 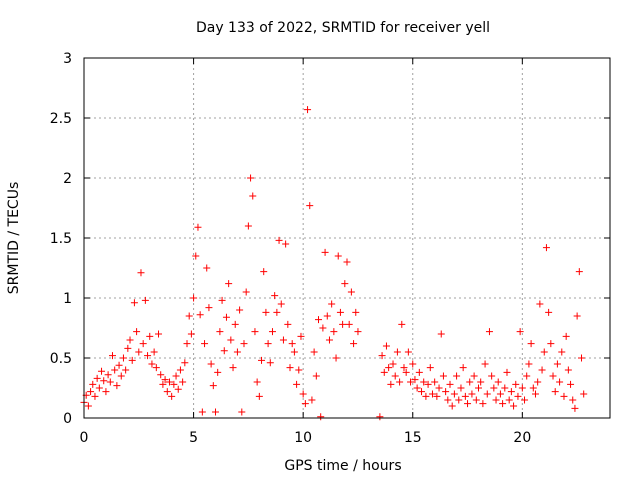 What do you see at coordinates (67, 419) in the screenshot?
I see `y-tick-label: 0` at bounding box center [67, 419].